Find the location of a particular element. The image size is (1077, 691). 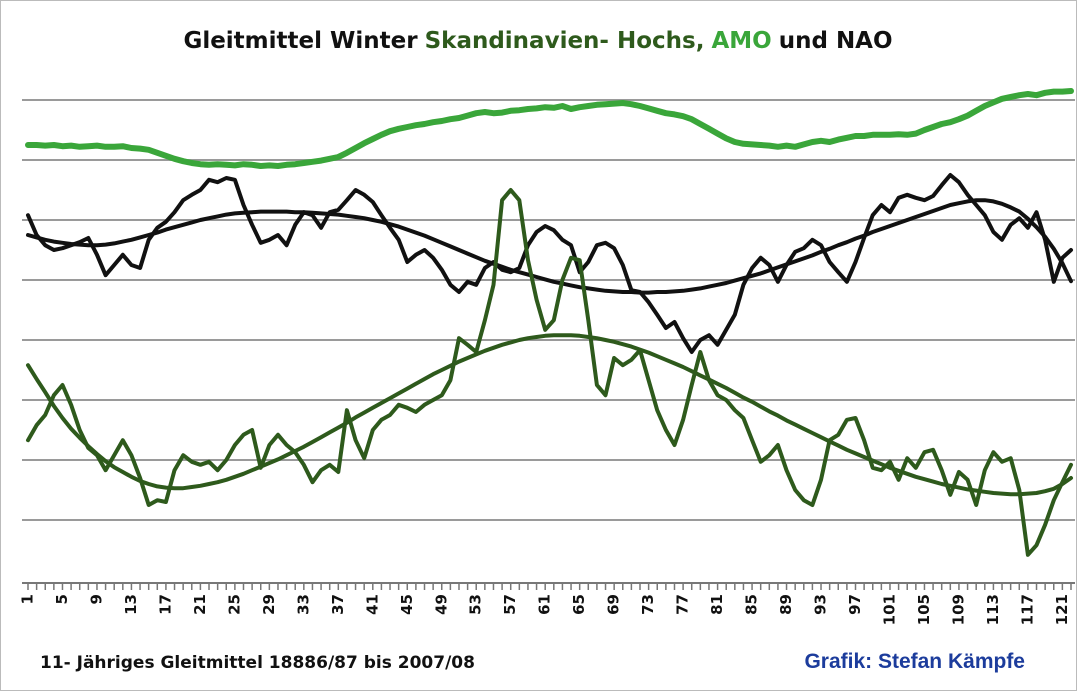

x-tick-label: 93 is located at coordinates (821, 604).